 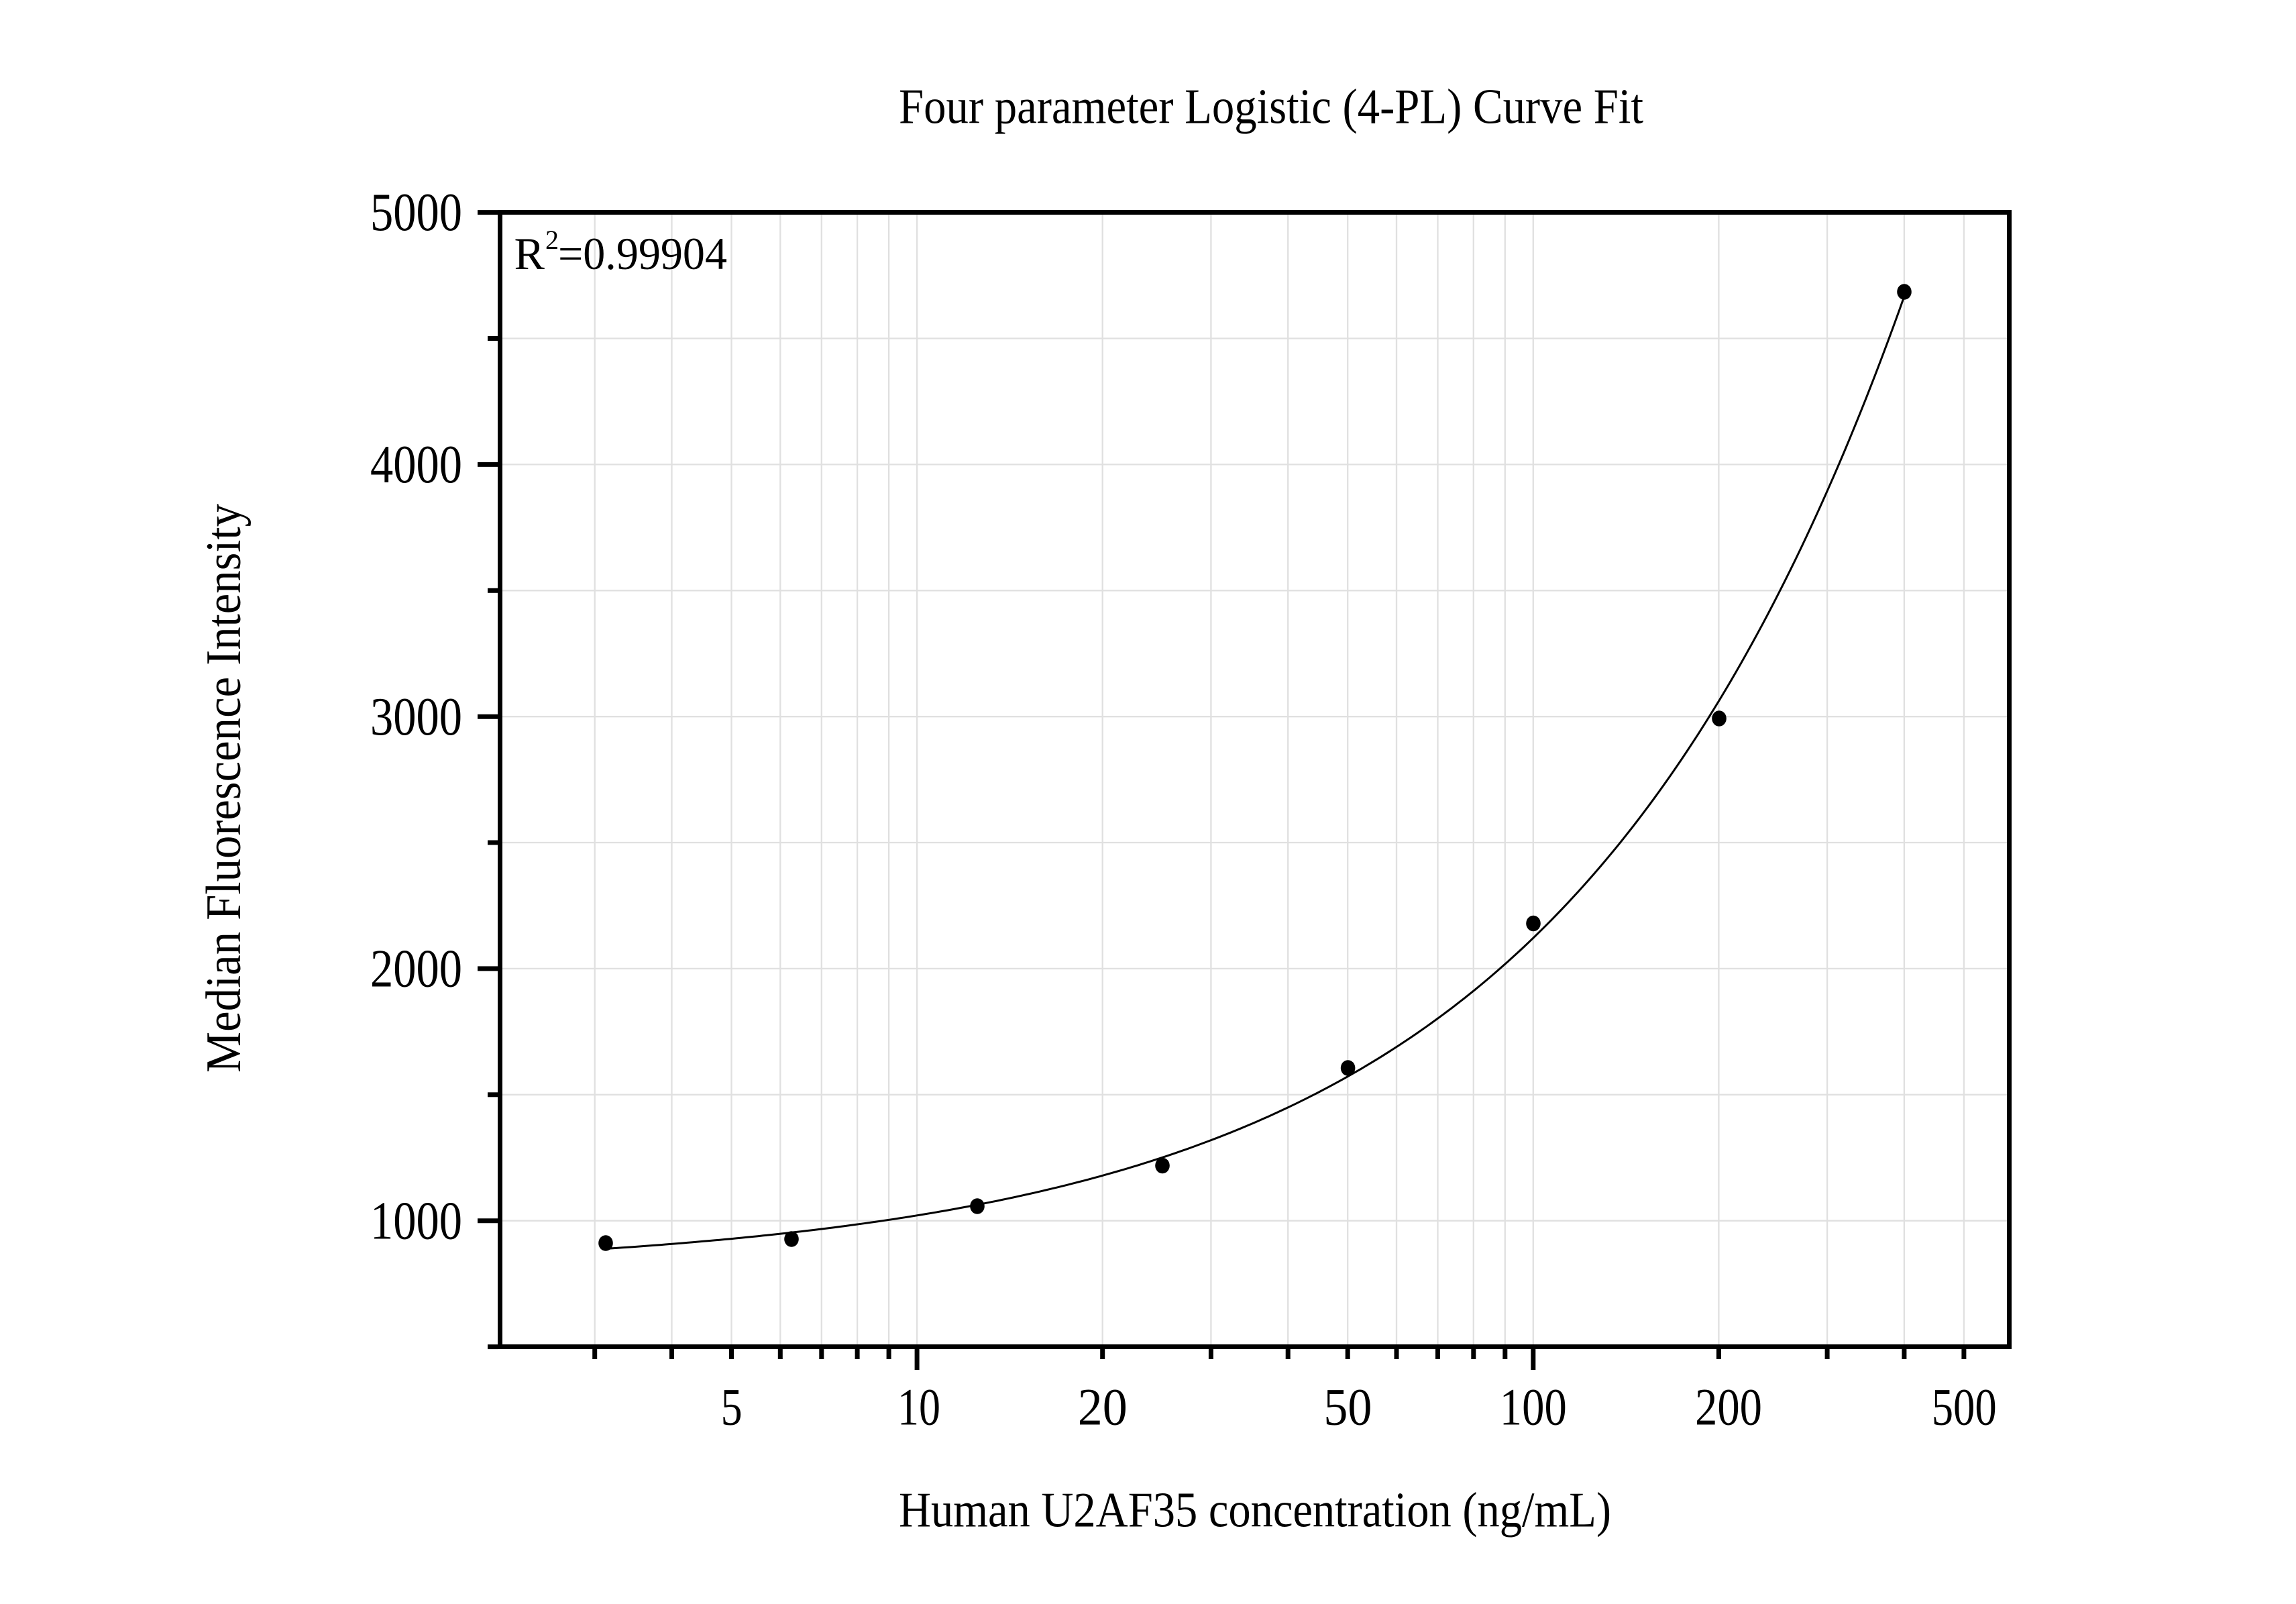 I want to click on svg-text: 3000, so click(x=416, y=717).